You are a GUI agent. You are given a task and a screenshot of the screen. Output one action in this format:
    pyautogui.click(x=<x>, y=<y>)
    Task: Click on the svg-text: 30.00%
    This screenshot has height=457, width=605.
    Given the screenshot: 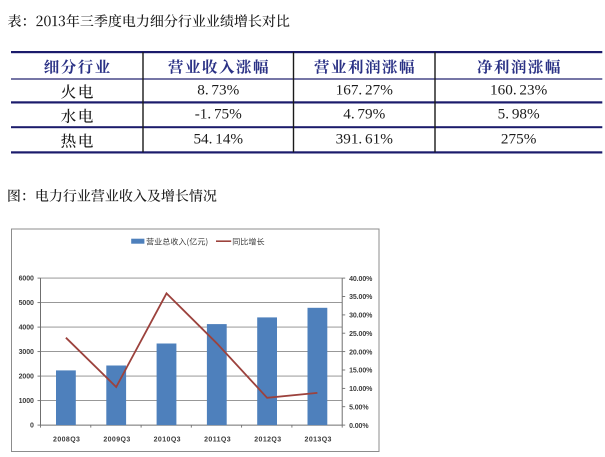 What is the action you would take?
    pyautogui.click(x=361, y=316)
    